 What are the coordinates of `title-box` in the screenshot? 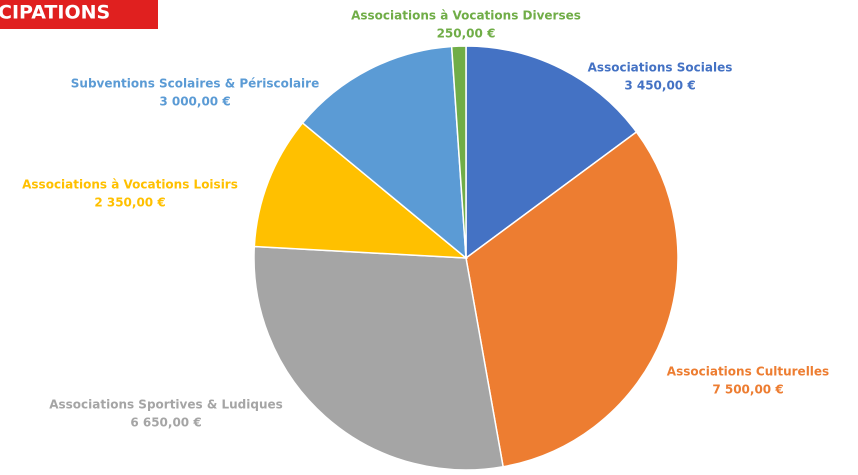 It's located at (79, 14).